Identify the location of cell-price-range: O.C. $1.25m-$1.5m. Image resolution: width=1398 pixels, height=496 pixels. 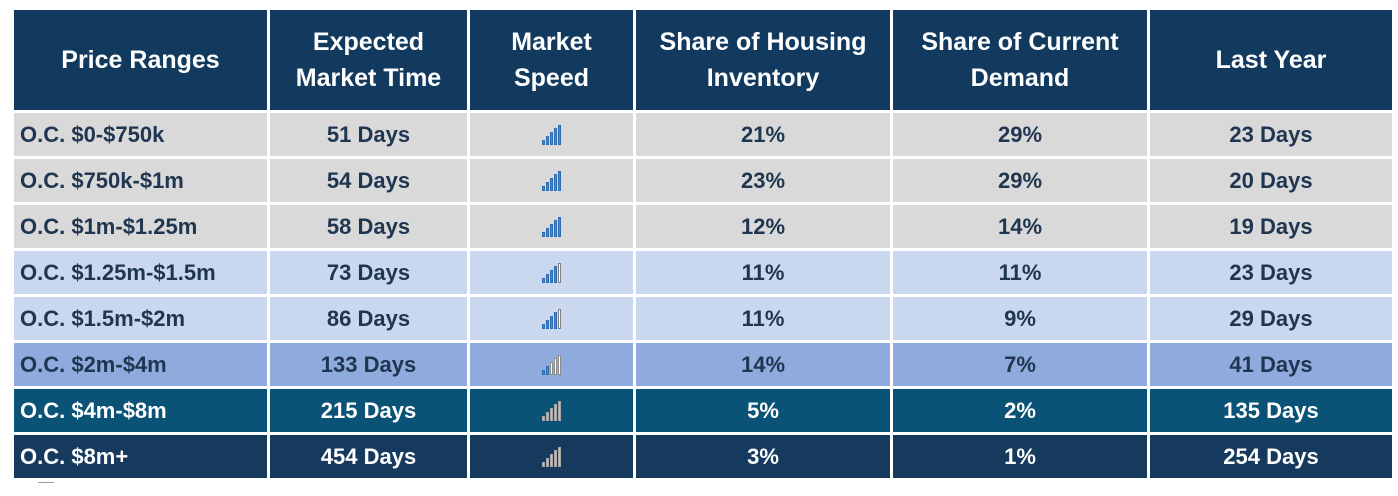
(142, 272).